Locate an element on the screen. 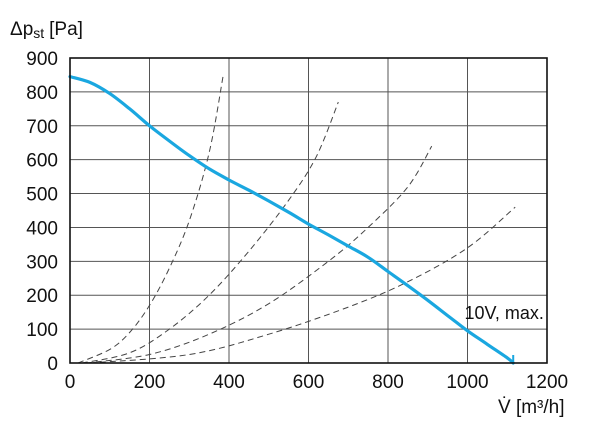 This screenshot has height=423, width=600. y-axis-title: Δpst [Pa] is located at coordinates (46, 30).